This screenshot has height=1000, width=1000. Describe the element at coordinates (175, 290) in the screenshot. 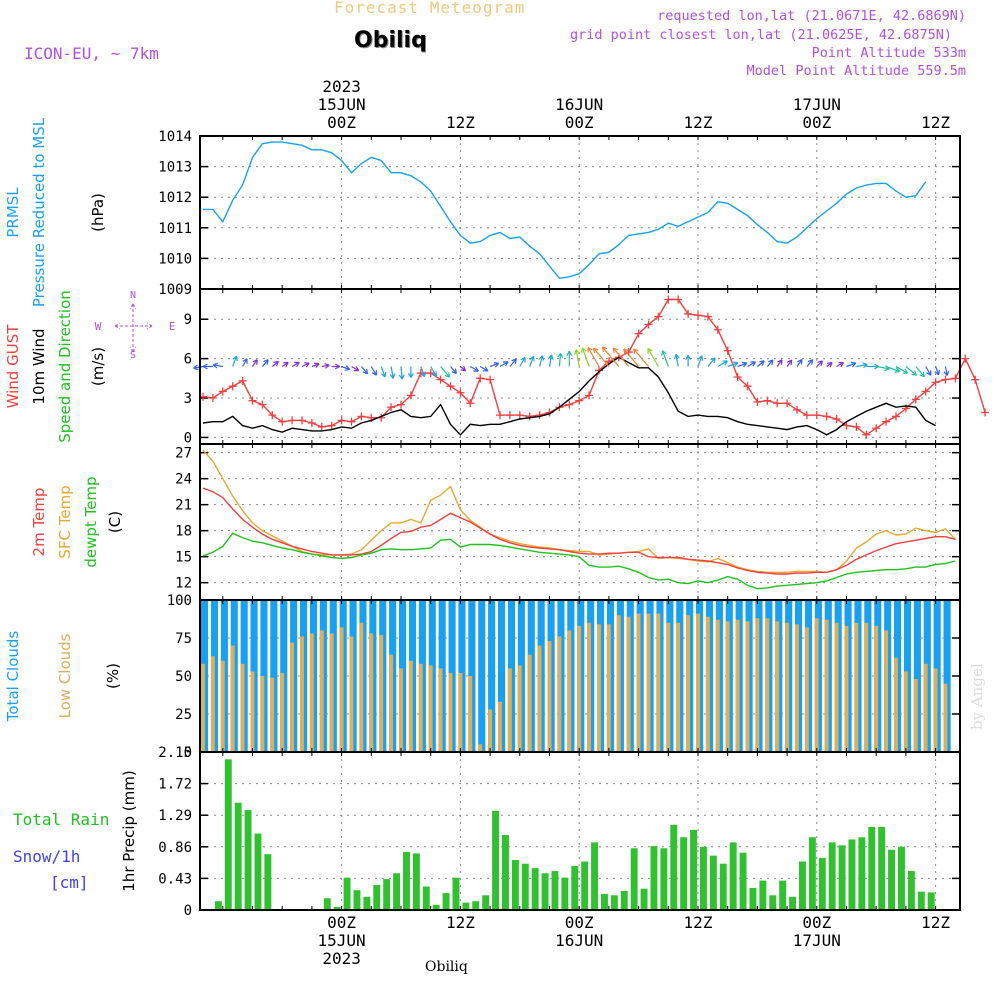

I see `y-tick-label-pressure: 1009` at that location.